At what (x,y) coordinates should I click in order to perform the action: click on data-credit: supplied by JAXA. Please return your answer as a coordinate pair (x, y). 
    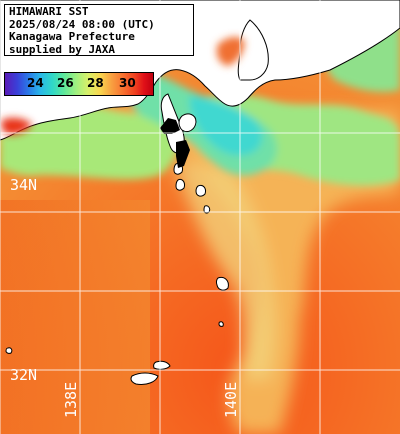
    Looking at the image, I should click on (62, 49).